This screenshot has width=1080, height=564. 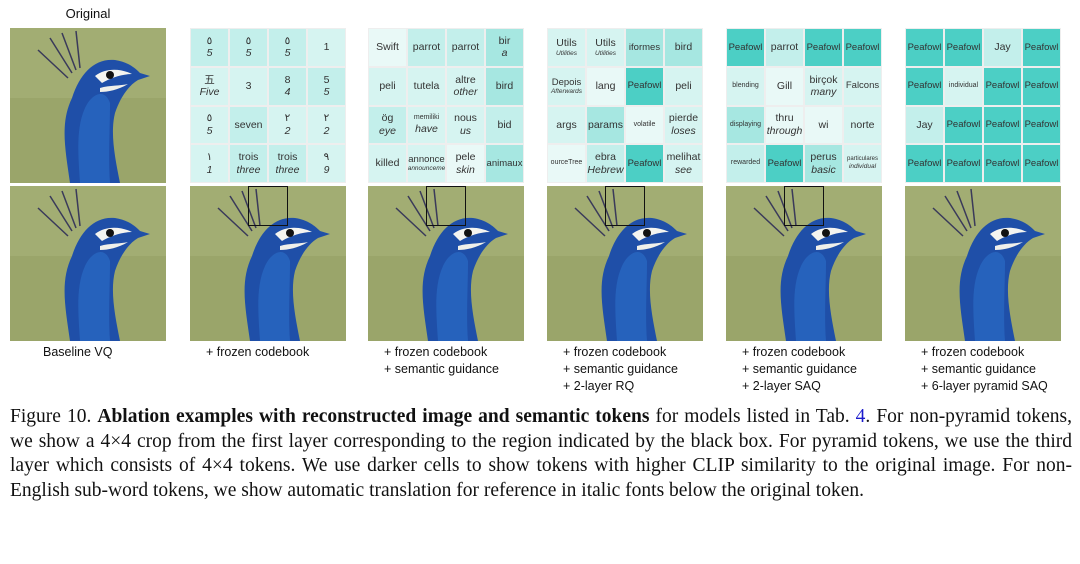 I want to click on token-text: wi, so click(x=823, y=124).